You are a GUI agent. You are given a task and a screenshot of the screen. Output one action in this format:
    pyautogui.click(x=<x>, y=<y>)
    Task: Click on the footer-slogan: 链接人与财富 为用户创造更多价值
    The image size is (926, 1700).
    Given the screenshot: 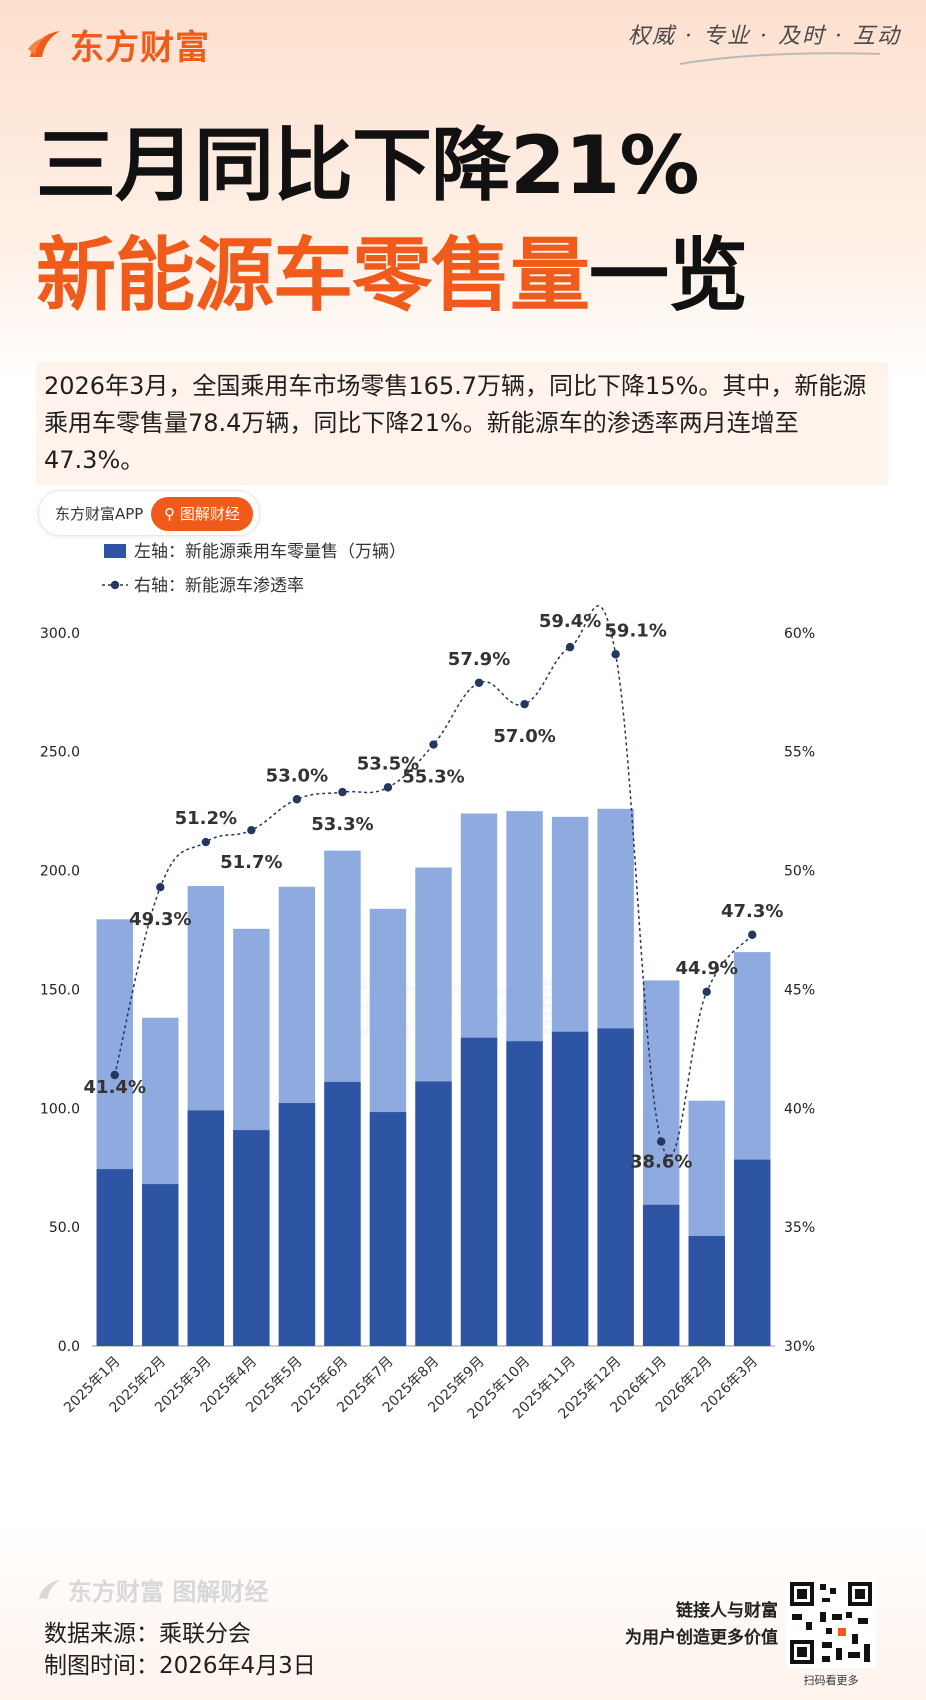 What is the action you would take?
    pyautogui.click(x=689, y=1625)
    